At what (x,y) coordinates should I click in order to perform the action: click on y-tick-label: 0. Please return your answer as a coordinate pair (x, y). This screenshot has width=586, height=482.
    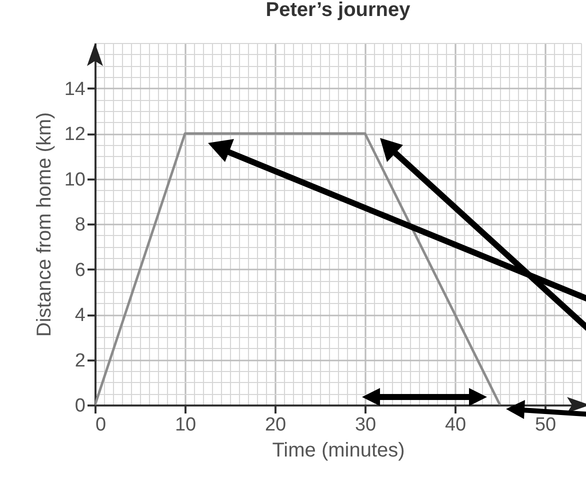
    Looking at the image, I should click on (80, 406).